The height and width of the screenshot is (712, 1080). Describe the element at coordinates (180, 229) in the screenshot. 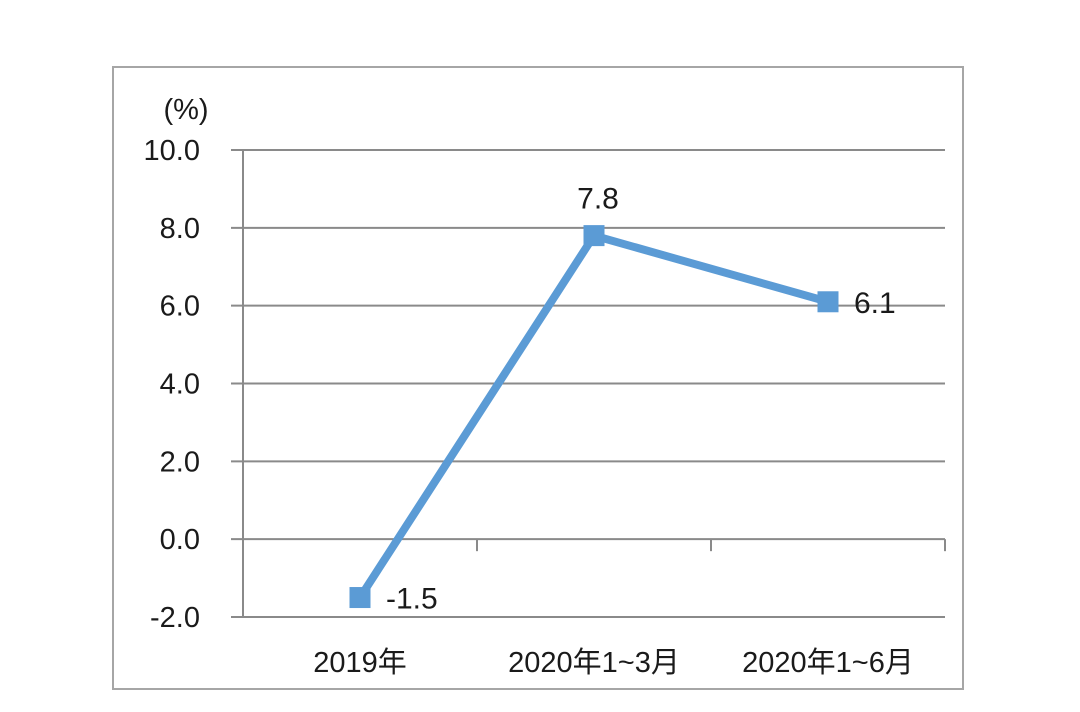

I see `y-axis-tick-label: 8.0` at that location.